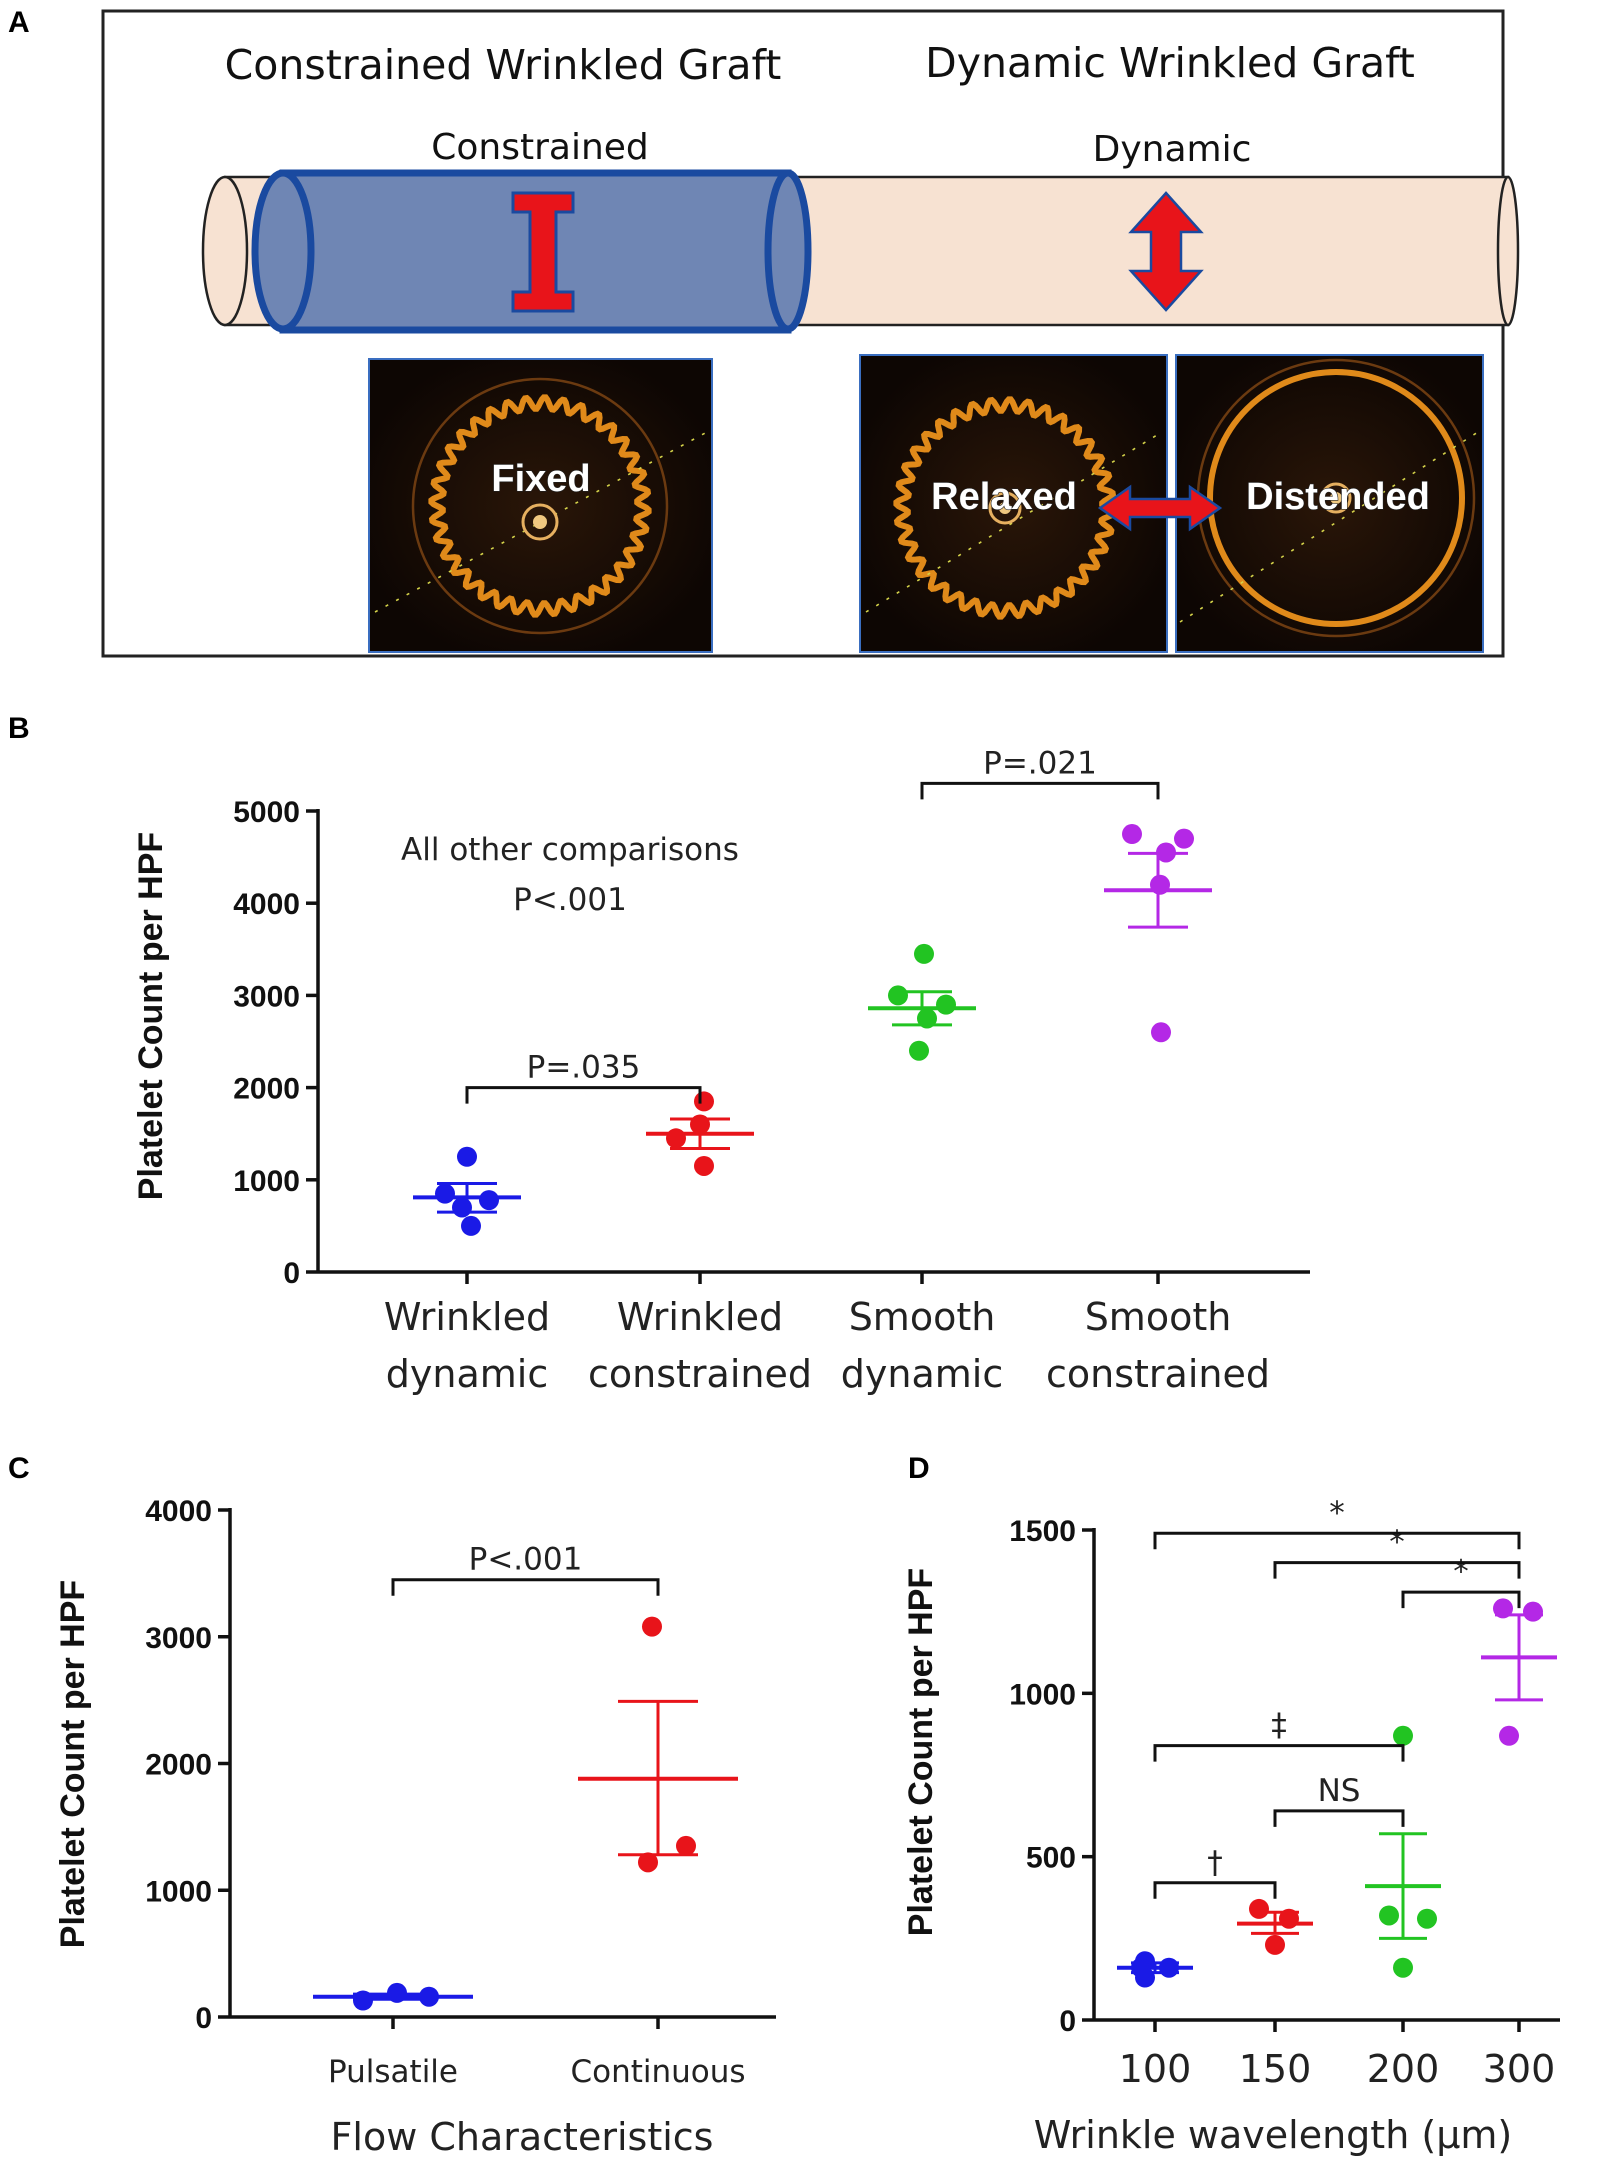  I want to click on y-tick-label: 1500, so click(1042, 1531).